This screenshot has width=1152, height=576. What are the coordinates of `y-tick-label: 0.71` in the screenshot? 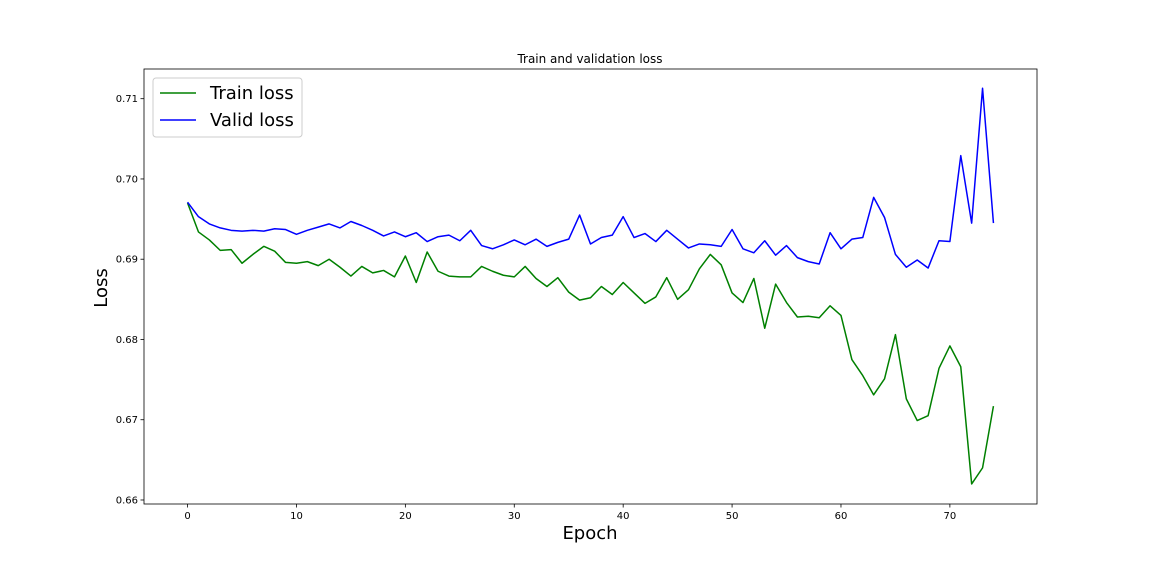 It's located at (127, 99).